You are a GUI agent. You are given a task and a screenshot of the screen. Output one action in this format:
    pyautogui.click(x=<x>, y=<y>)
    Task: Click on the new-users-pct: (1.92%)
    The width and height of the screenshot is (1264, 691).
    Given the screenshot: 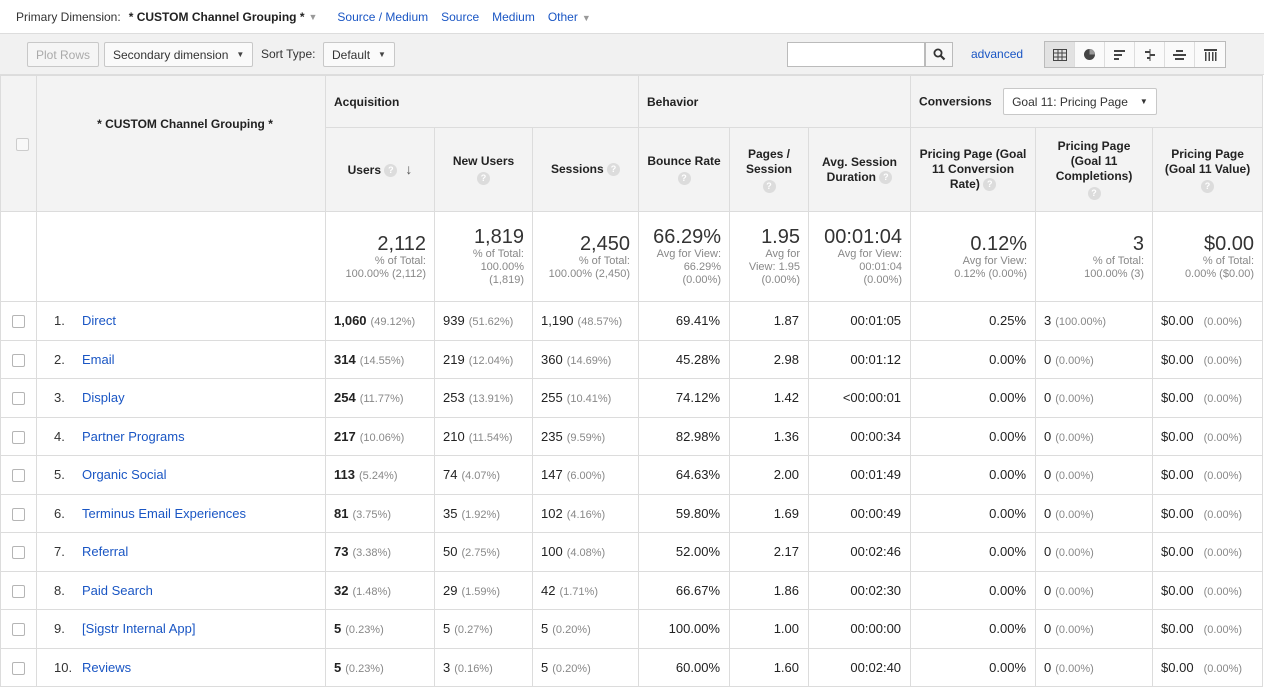 What is the action you would take?
    pyautogui.click(x=480, y=514)
    